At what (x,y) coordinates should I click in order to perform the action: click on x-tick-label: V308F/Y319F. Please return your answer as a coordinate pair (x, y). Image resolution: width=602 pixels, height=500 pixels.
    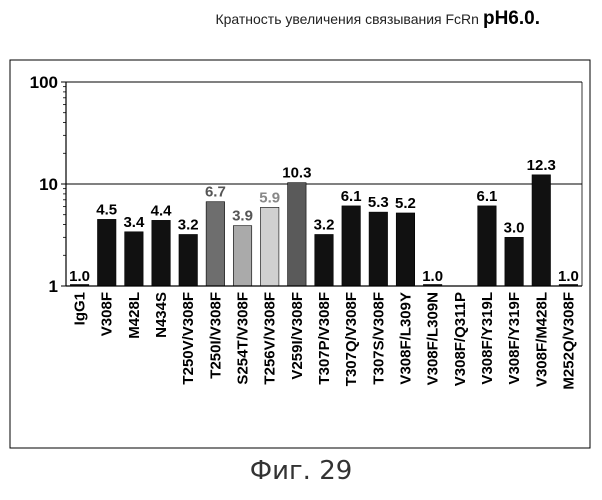
    Looking at the image, I should click on (514, 338).